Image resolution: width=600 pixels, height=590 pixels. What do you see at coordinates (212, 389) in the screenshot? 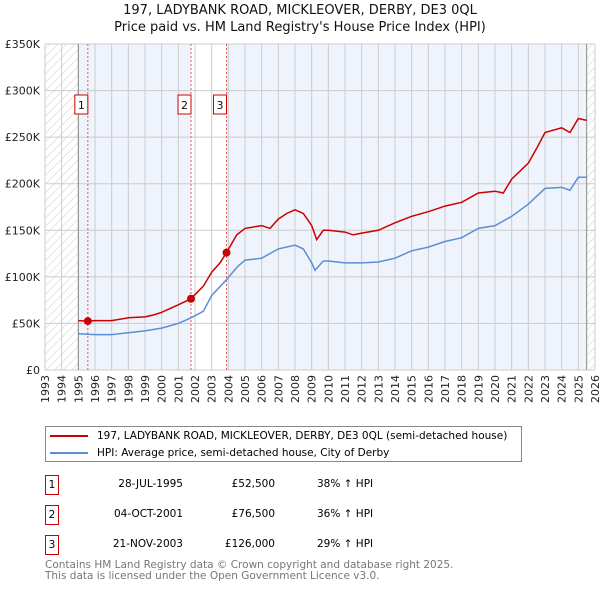
I see `x-tick-label: 2003` at bounding box center [212, 389].